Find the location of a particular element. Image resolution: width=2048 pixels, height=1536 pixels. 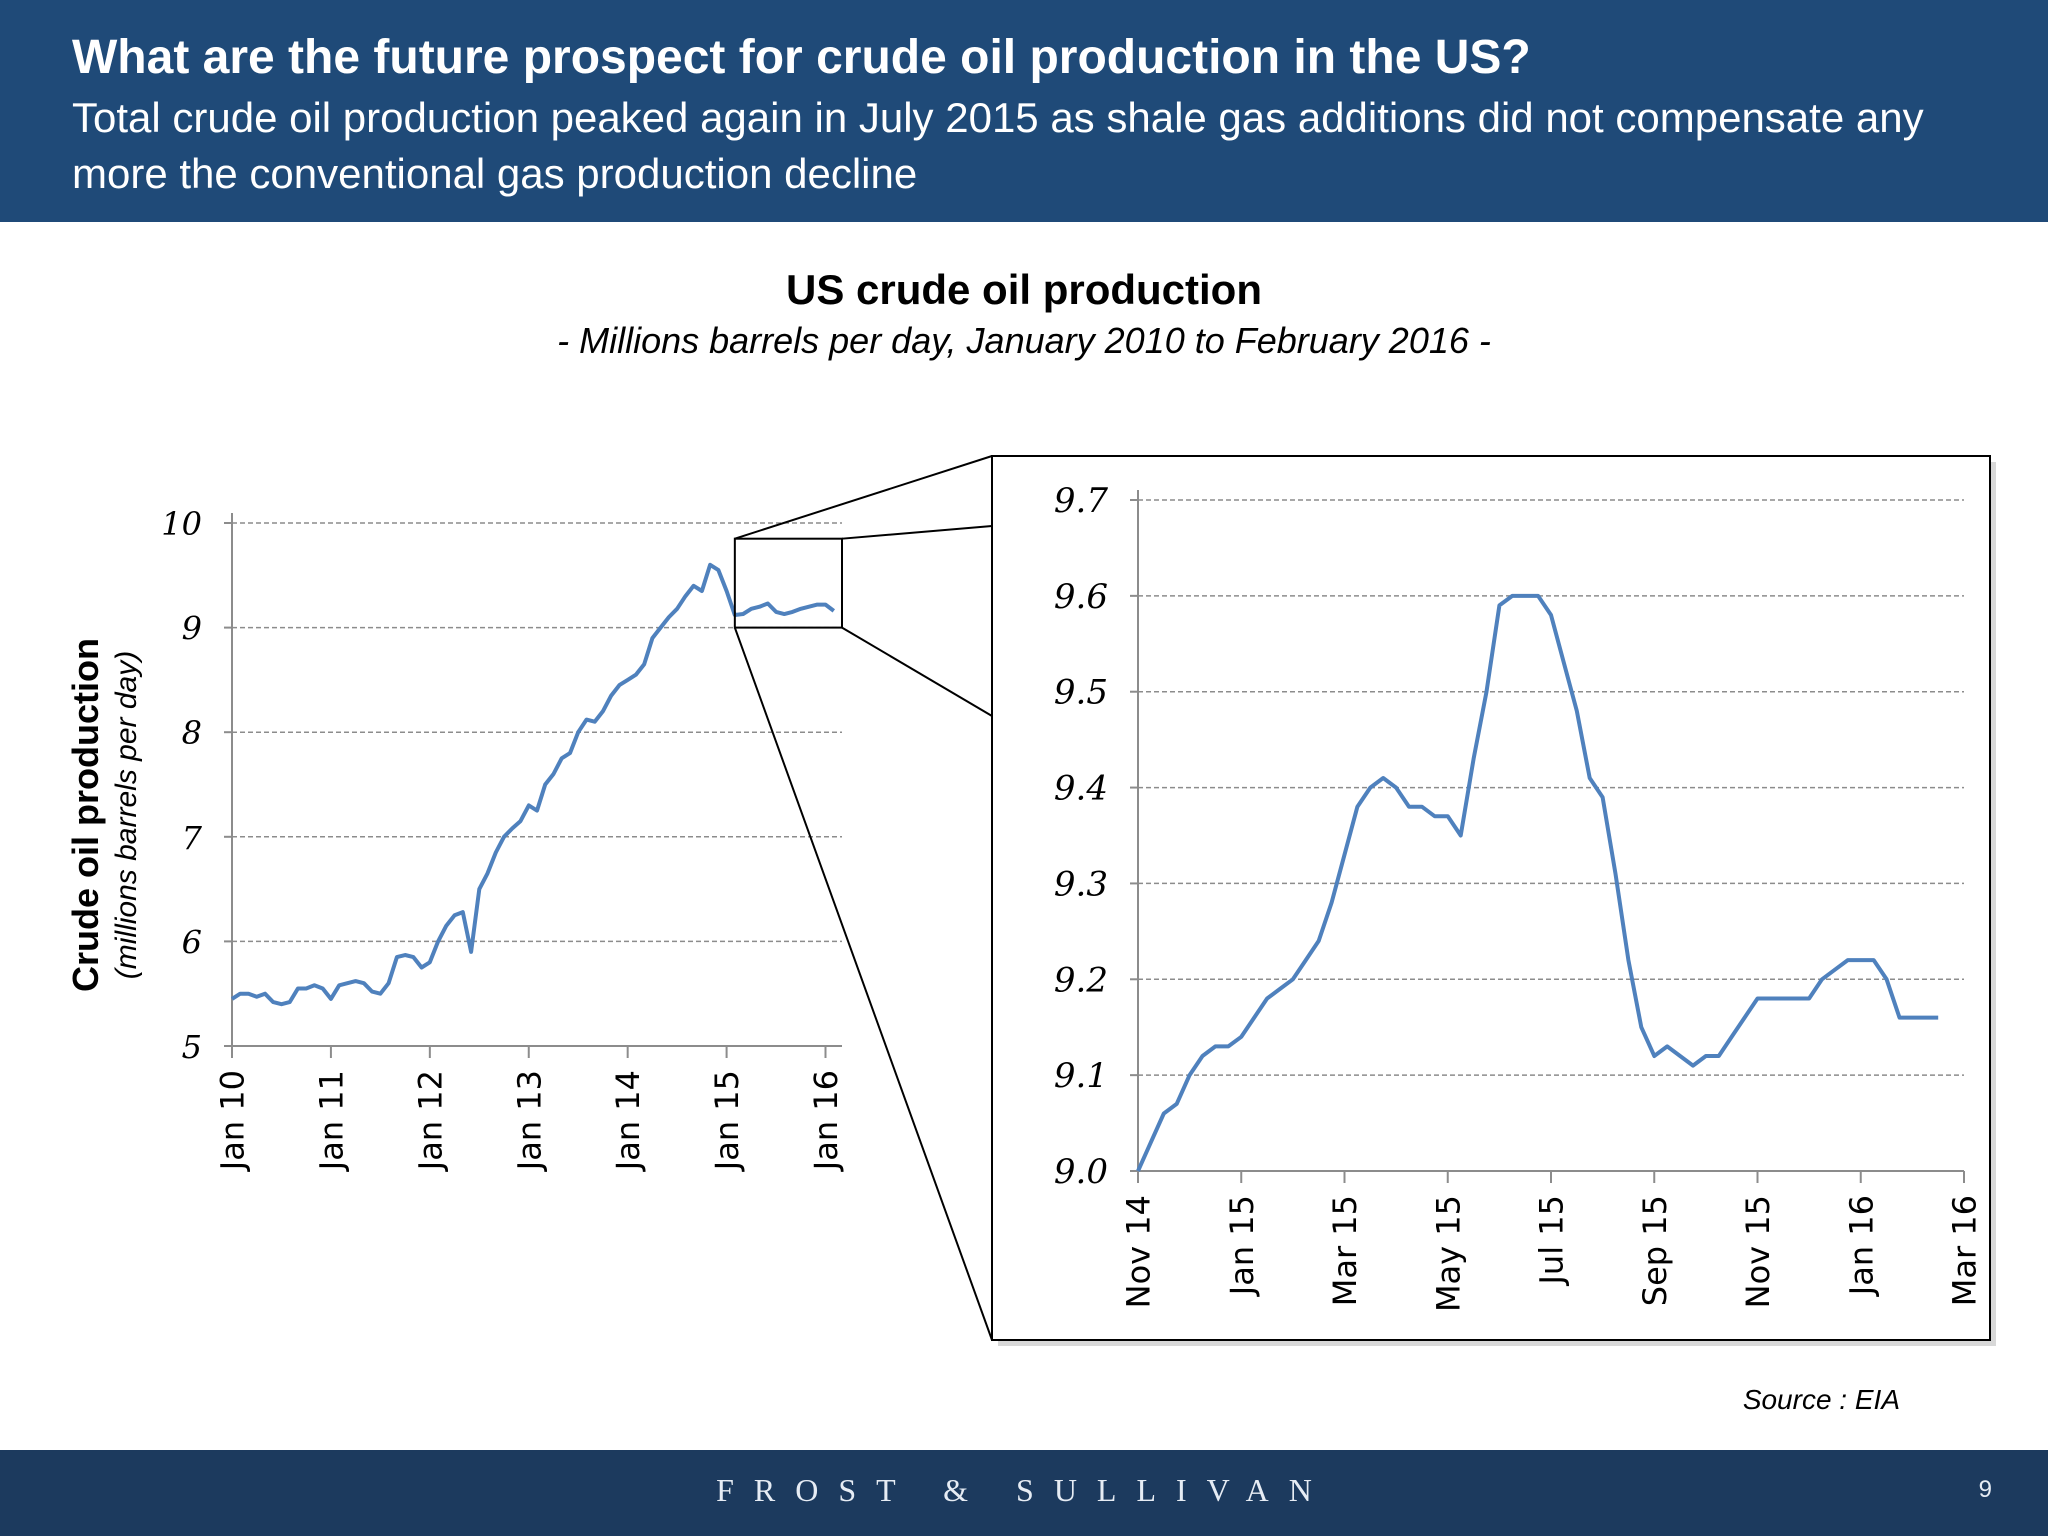

y-tick-label: 9.3 is located at coordinates (1081, 884).